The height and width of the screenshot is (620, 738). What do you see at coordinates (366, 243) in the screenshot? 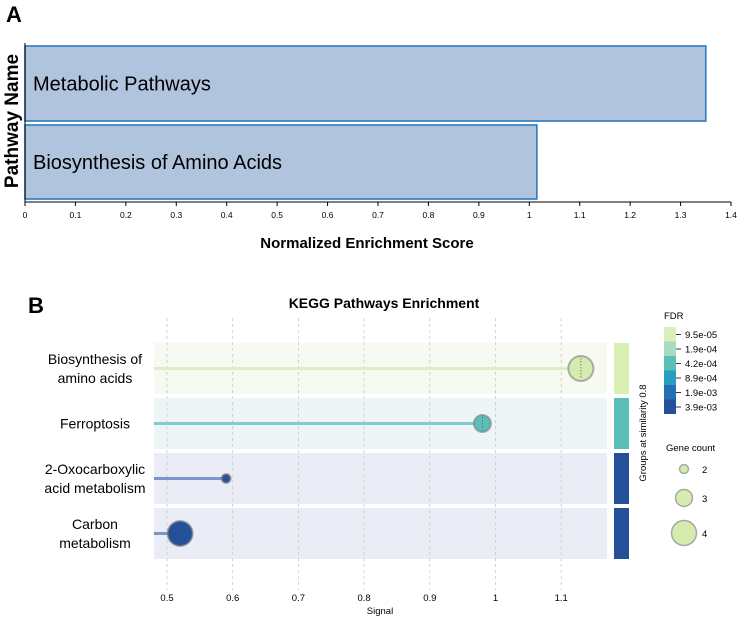
I see `x-axis-title: Normalized Enrichment Score` at bounding box center [366, 243].